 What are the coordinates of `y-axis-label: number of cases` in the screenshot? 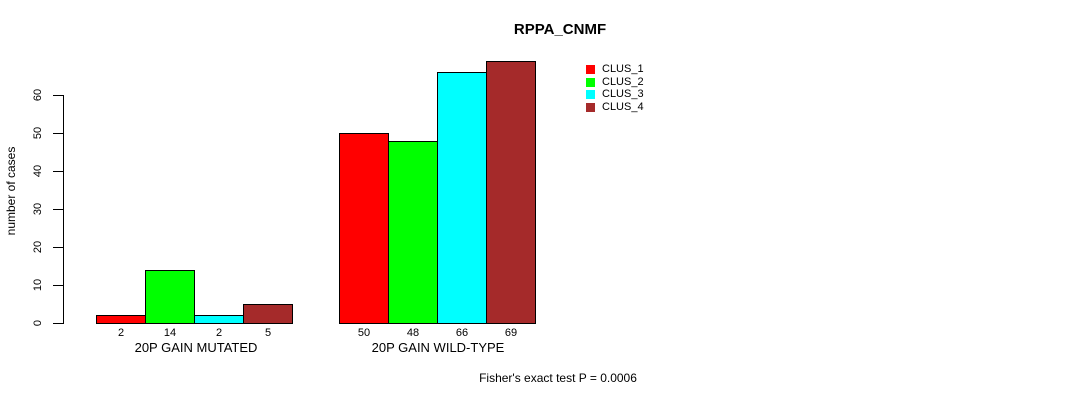 It's located at (11, 191).